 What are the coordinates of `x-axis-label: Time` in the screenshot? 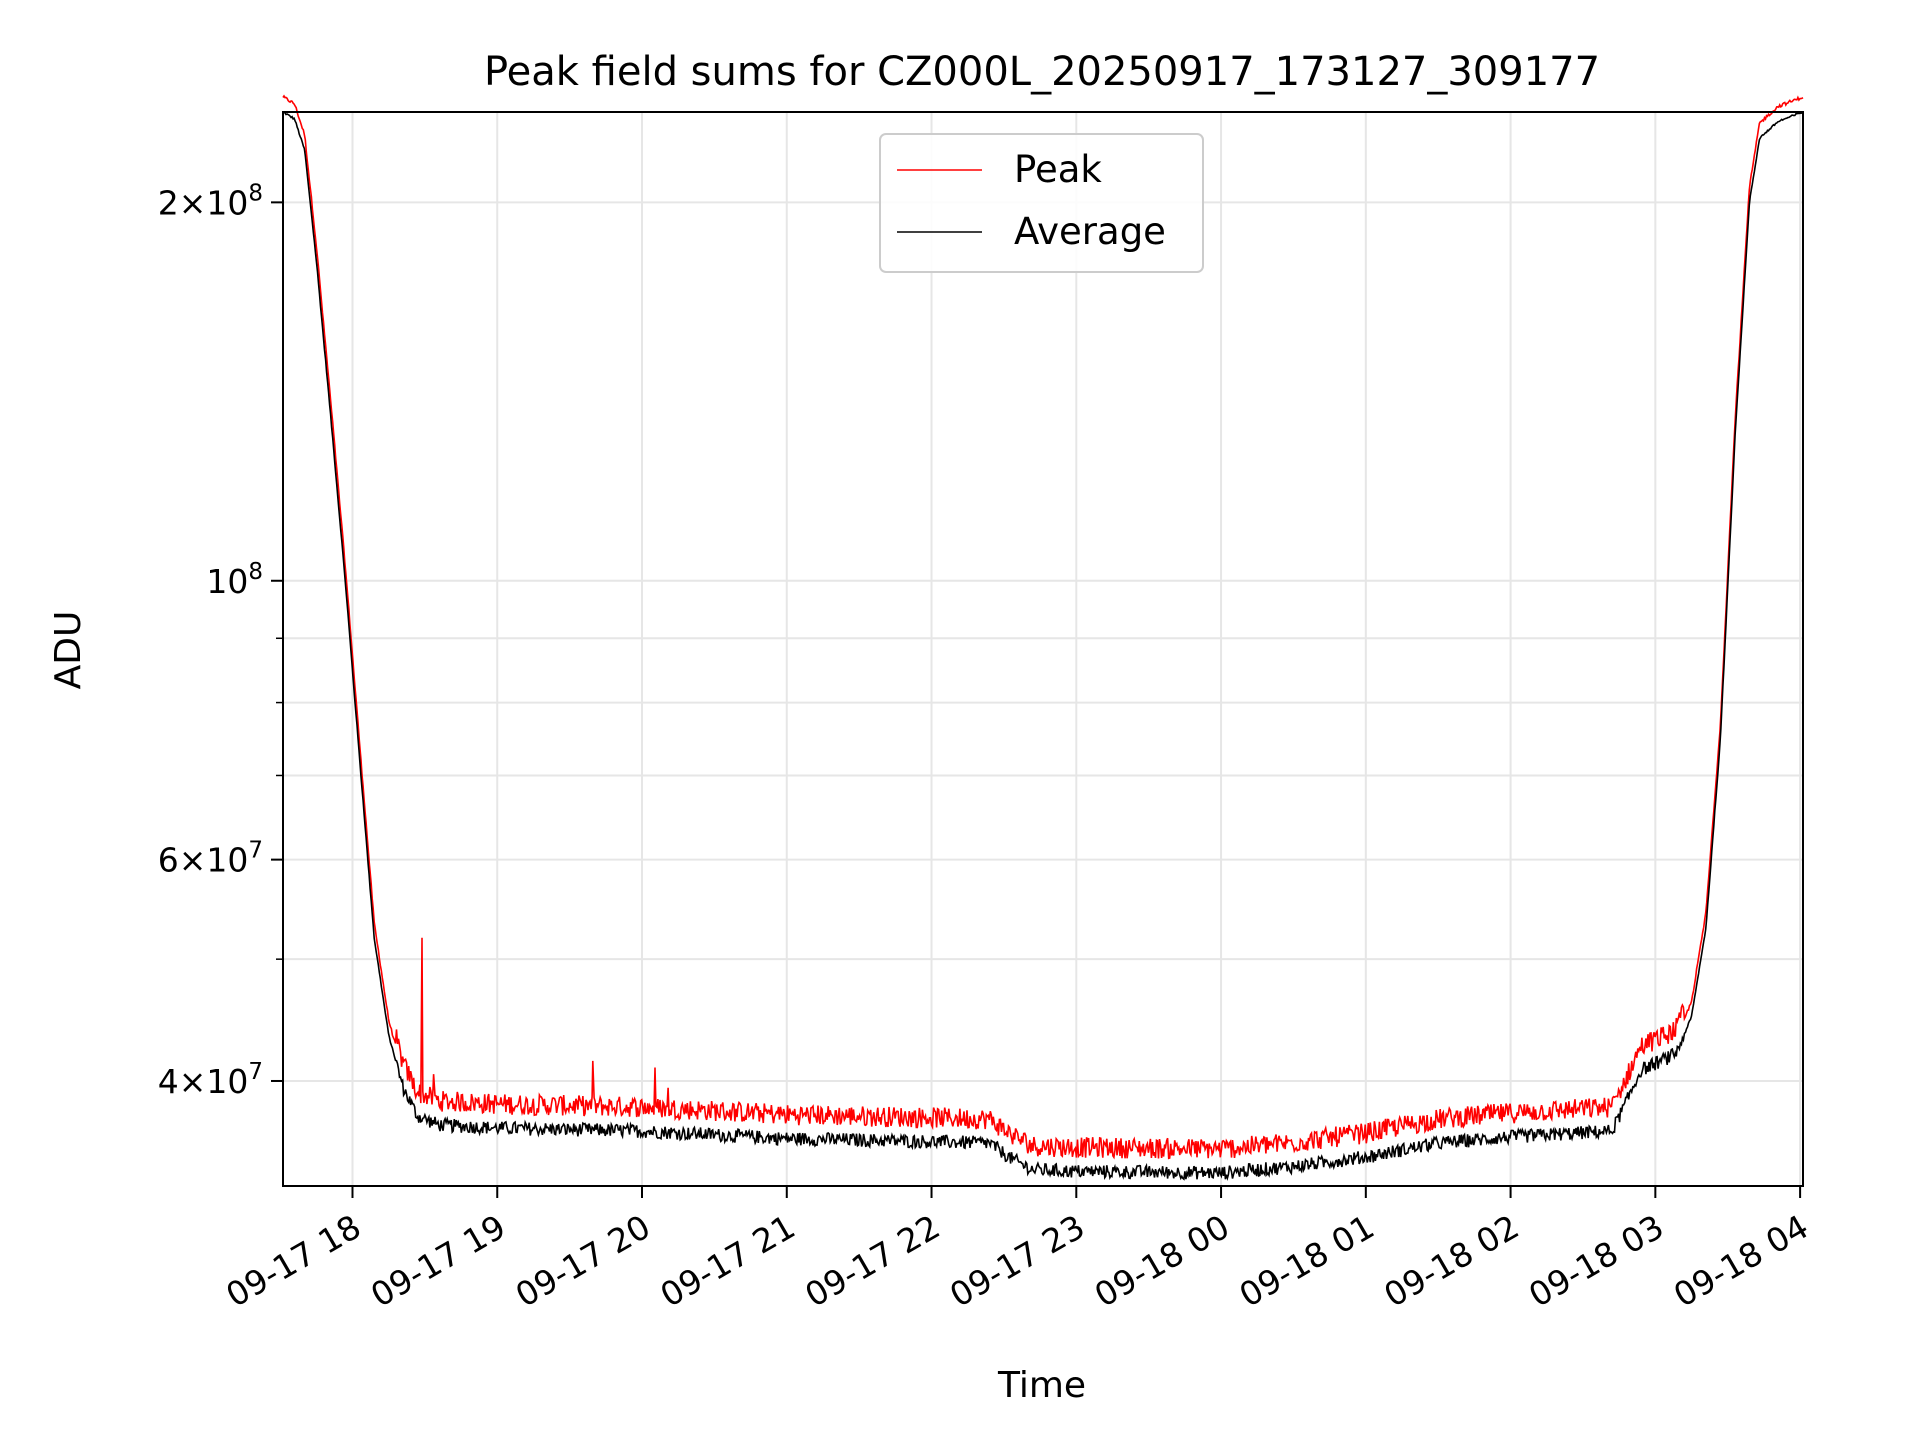 It's located at (1041, 1385).